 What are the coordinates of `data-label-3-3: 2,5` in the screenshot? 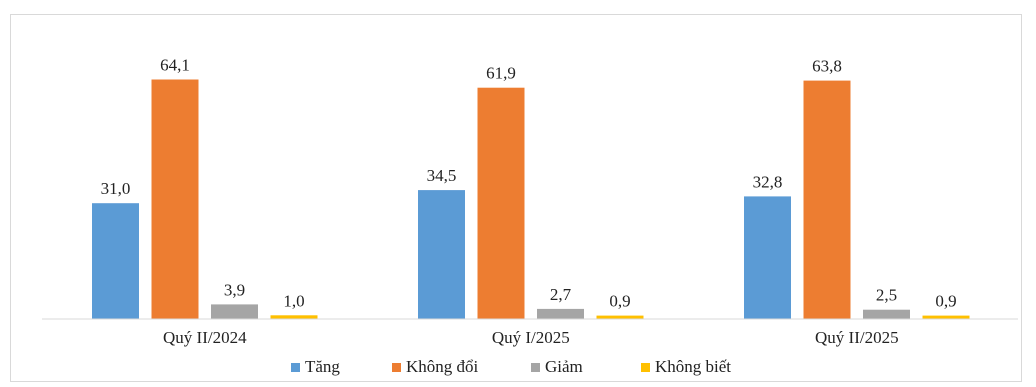 It's located at (886, 295).